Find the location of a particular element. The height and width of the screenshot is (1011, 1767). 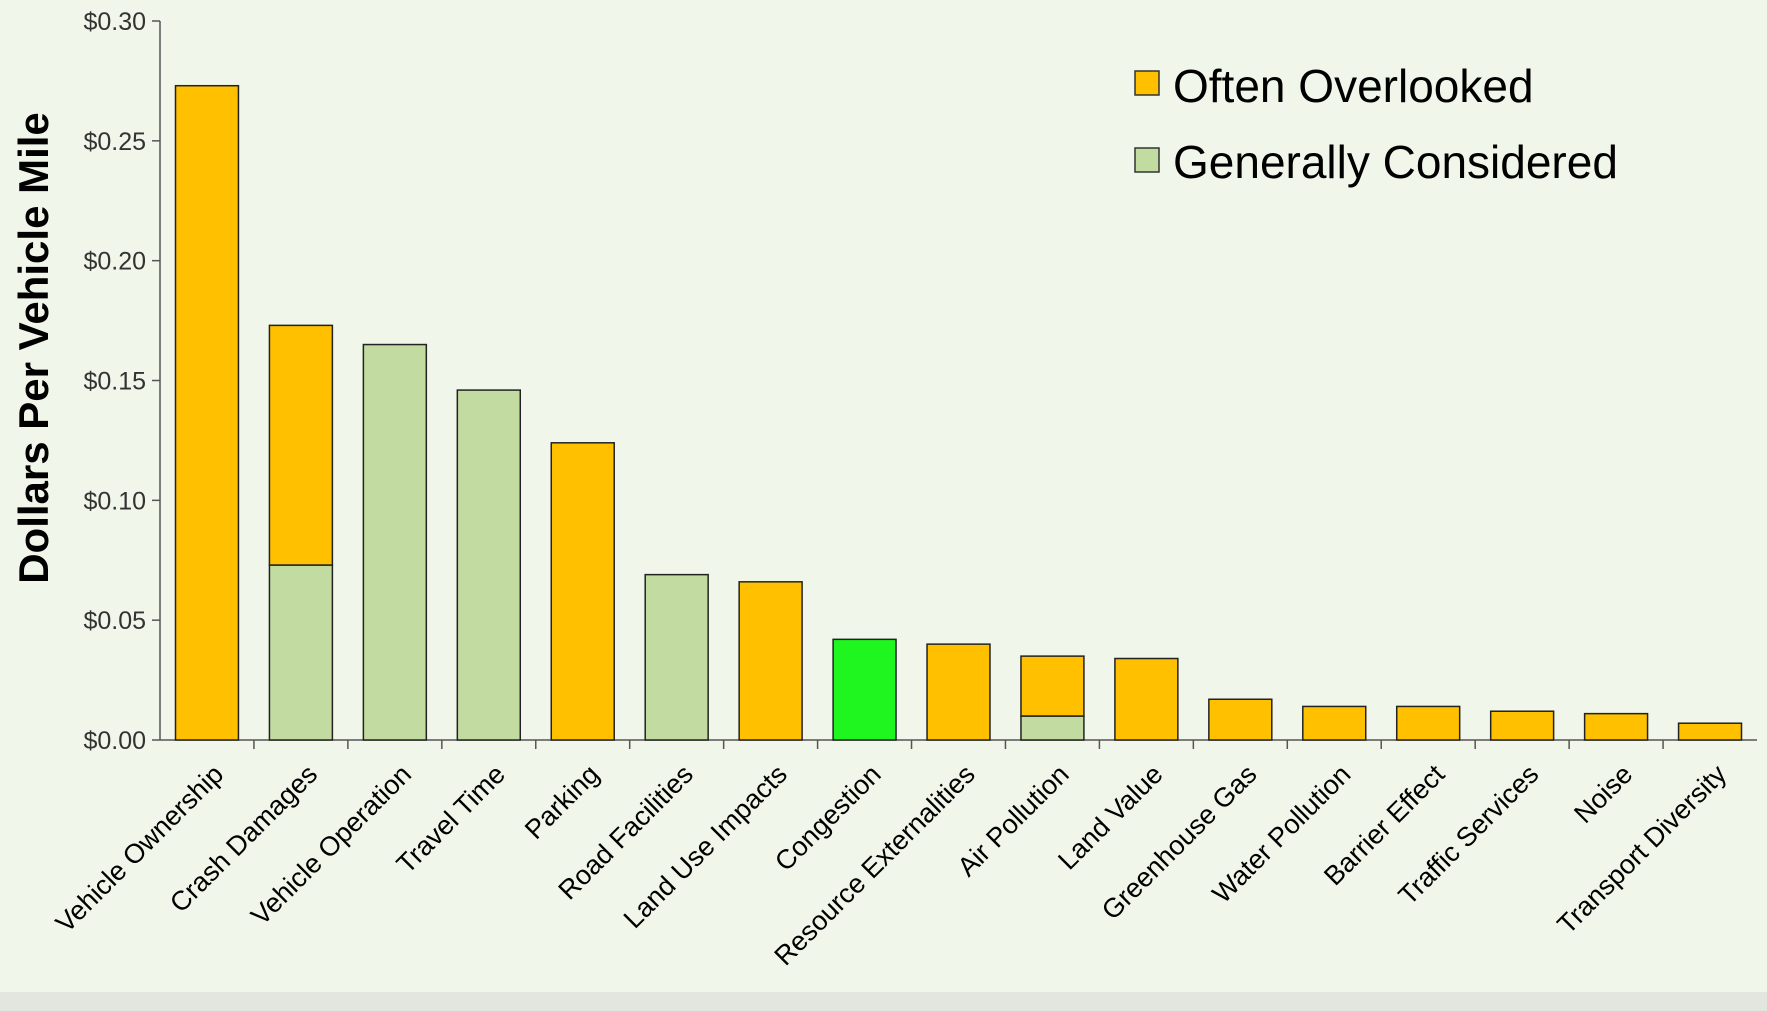

bar-barrier-effect-often-overlooked is located at coordinates (1428, 723).